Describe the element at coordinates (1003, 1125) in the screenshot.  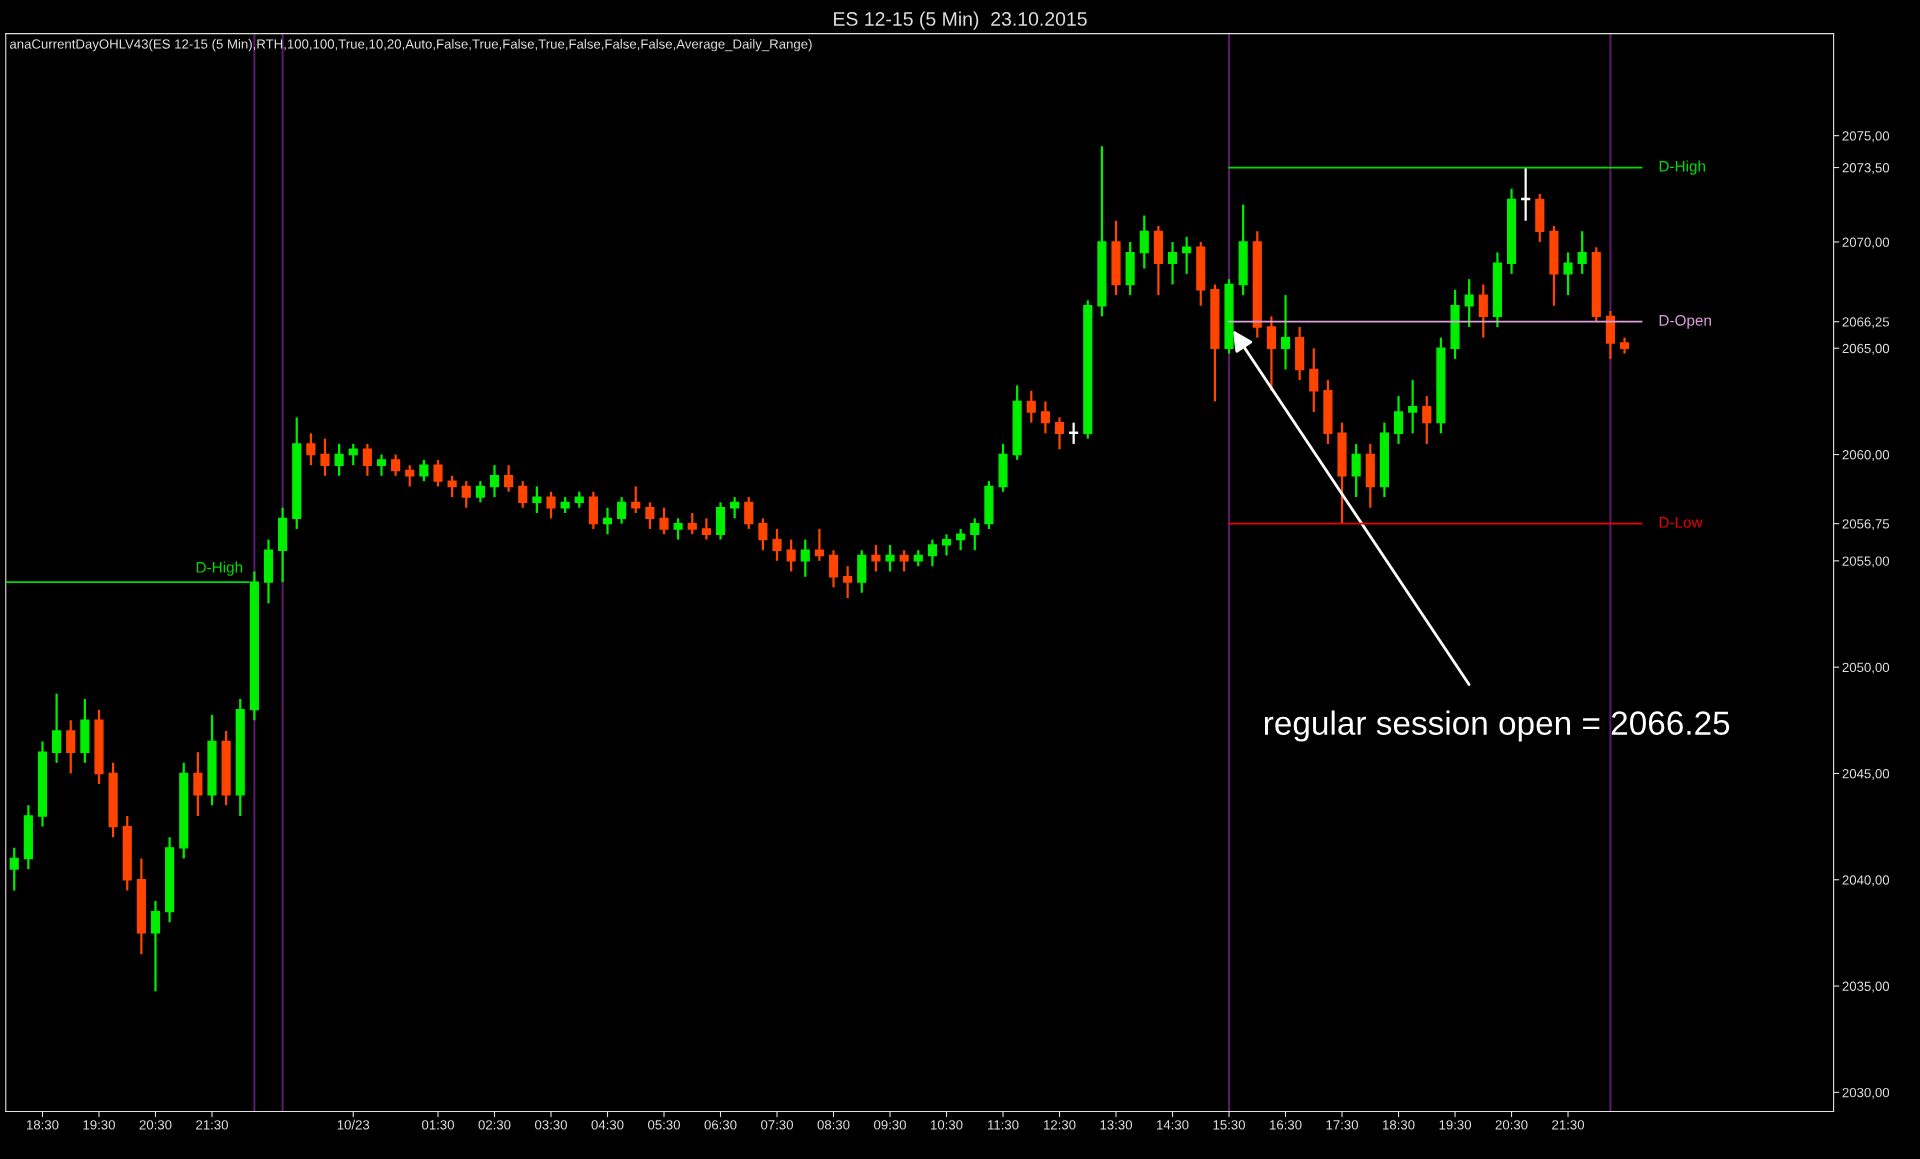
I see `x-tick-label: 11:30` at that location.